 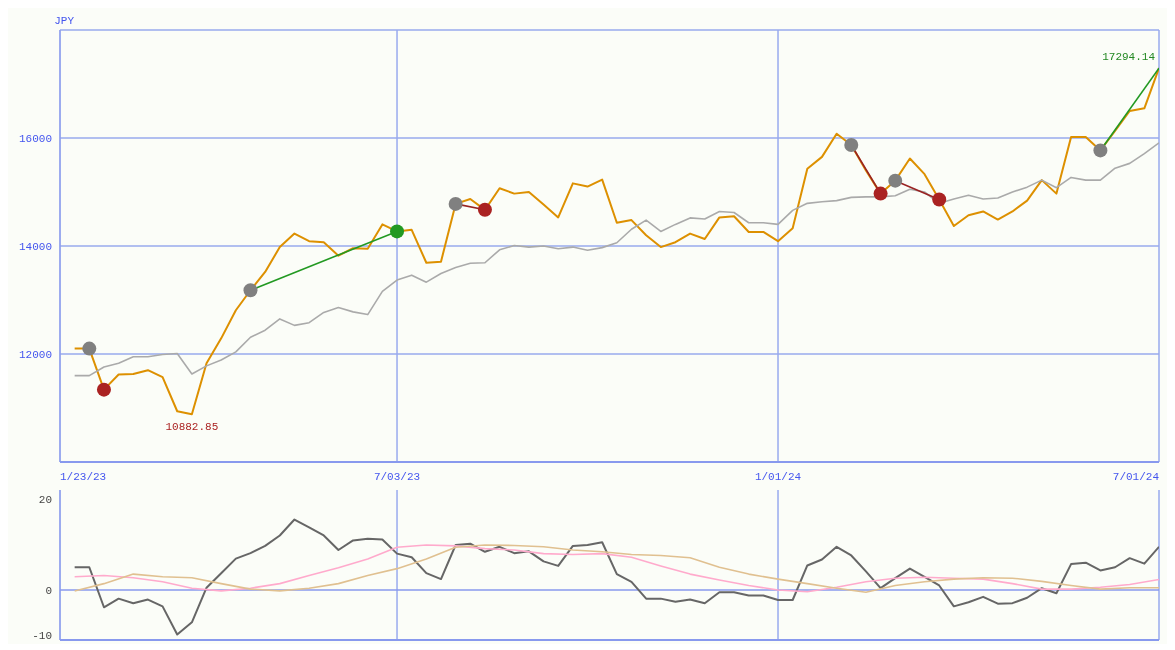 What do you see at coordinates (42, 636) in the screenshot?
I see `y-tick-label: -10` at bounding box center [42, 636].